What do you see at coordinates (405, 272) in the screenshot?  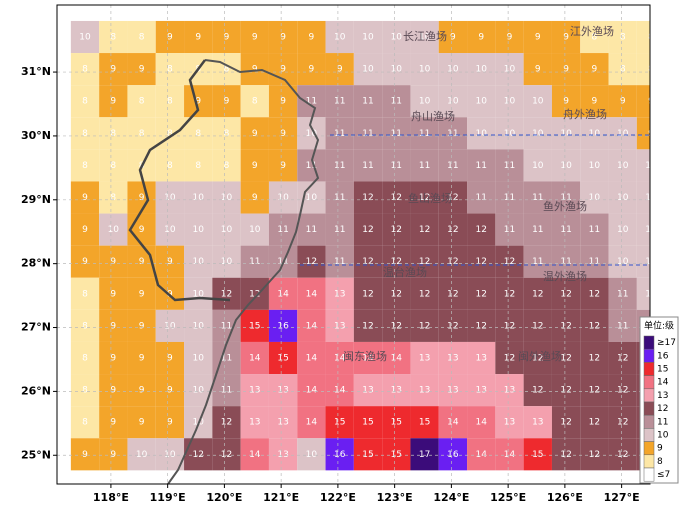 I see `fishing-area-label: 温台渔场` at bounding box center [405, 272].